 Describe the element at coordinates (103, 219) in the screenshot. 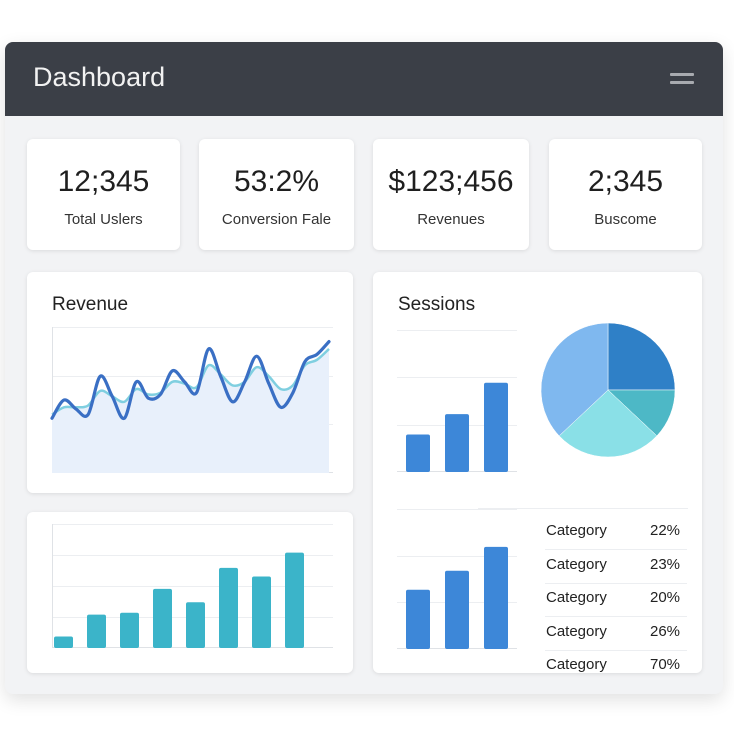

I see `kpi-label: Total Uslers` at that location.